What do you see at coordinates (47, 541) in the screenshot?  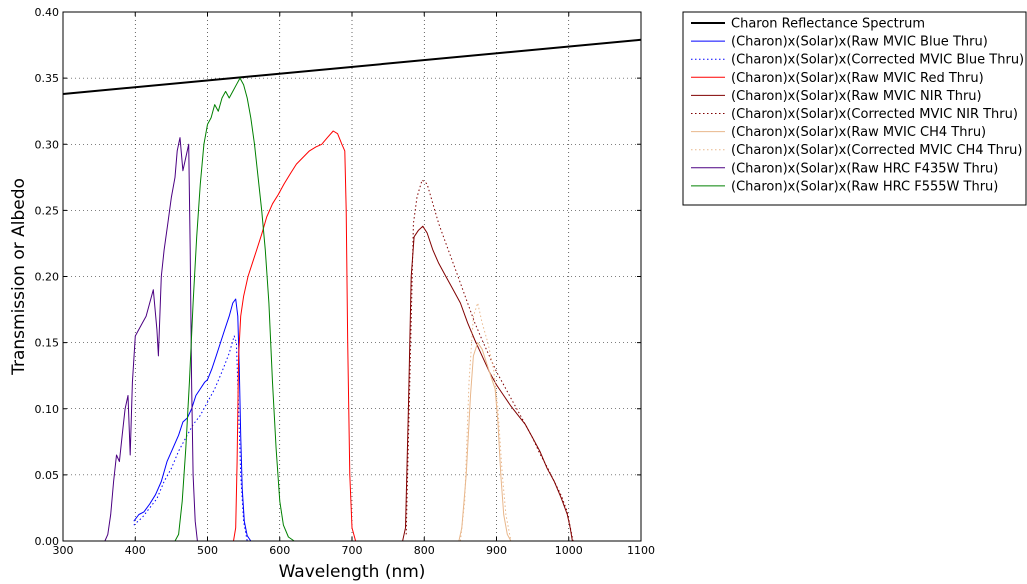 I see `y-tick-label: 0.00` at bounding box center [47, 541].